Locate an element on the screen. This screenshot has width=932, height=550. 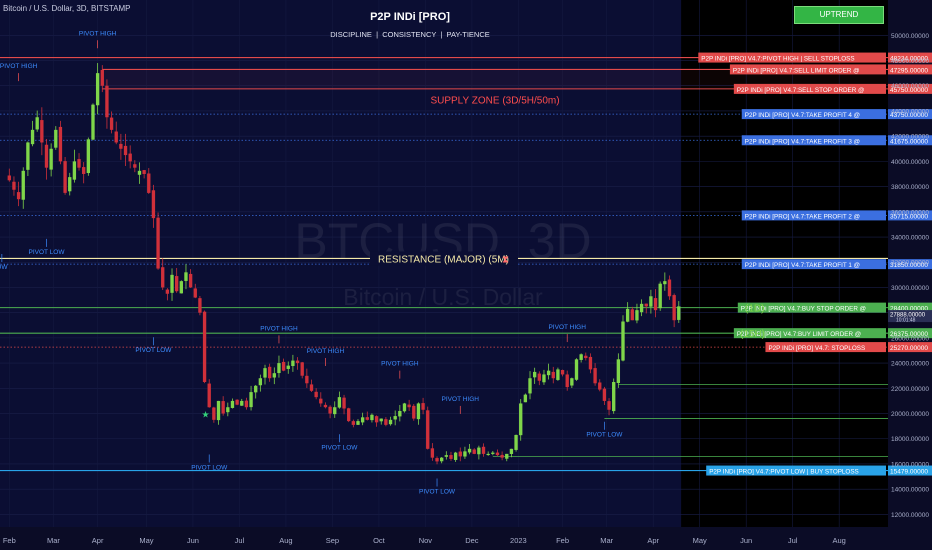
y-tick-label: 22000.00000 is located at coordinates (910, 389).